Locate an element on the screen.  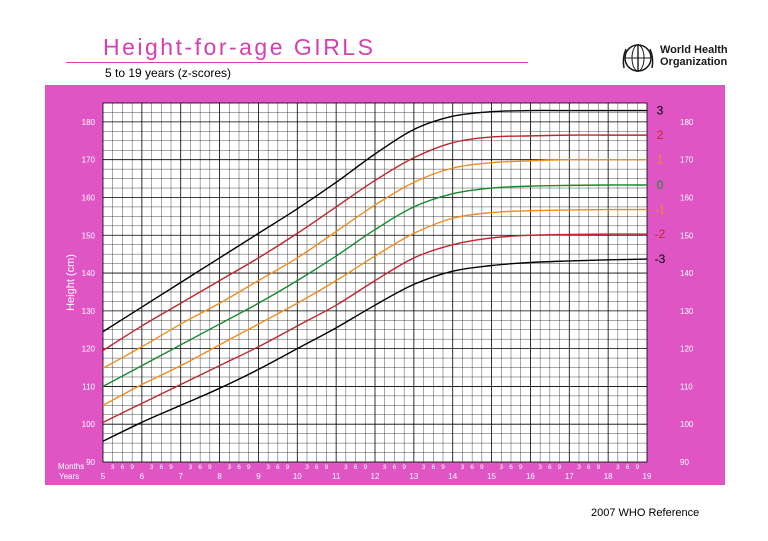
logo-text: World Health Organization is located at coordinates (694, 56).